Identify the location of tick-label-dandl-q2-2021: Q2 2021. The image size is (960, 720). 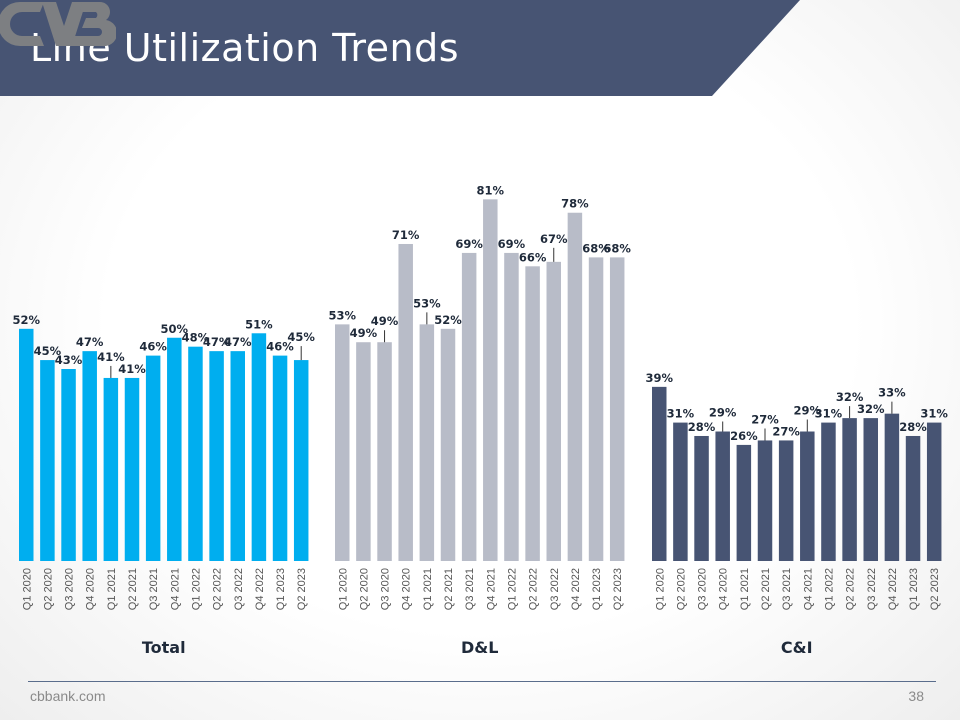
(449, 589).